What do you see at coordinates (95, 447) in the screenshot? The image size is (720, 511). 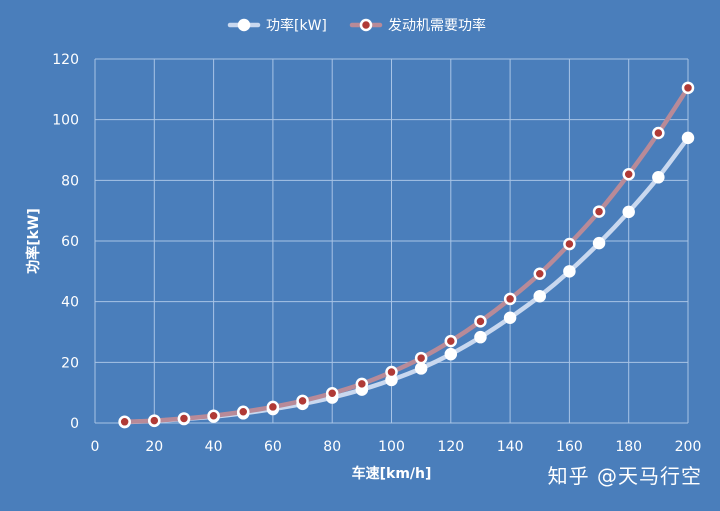 I see `x-tick-label: 0` at bounding box center [95, 447].